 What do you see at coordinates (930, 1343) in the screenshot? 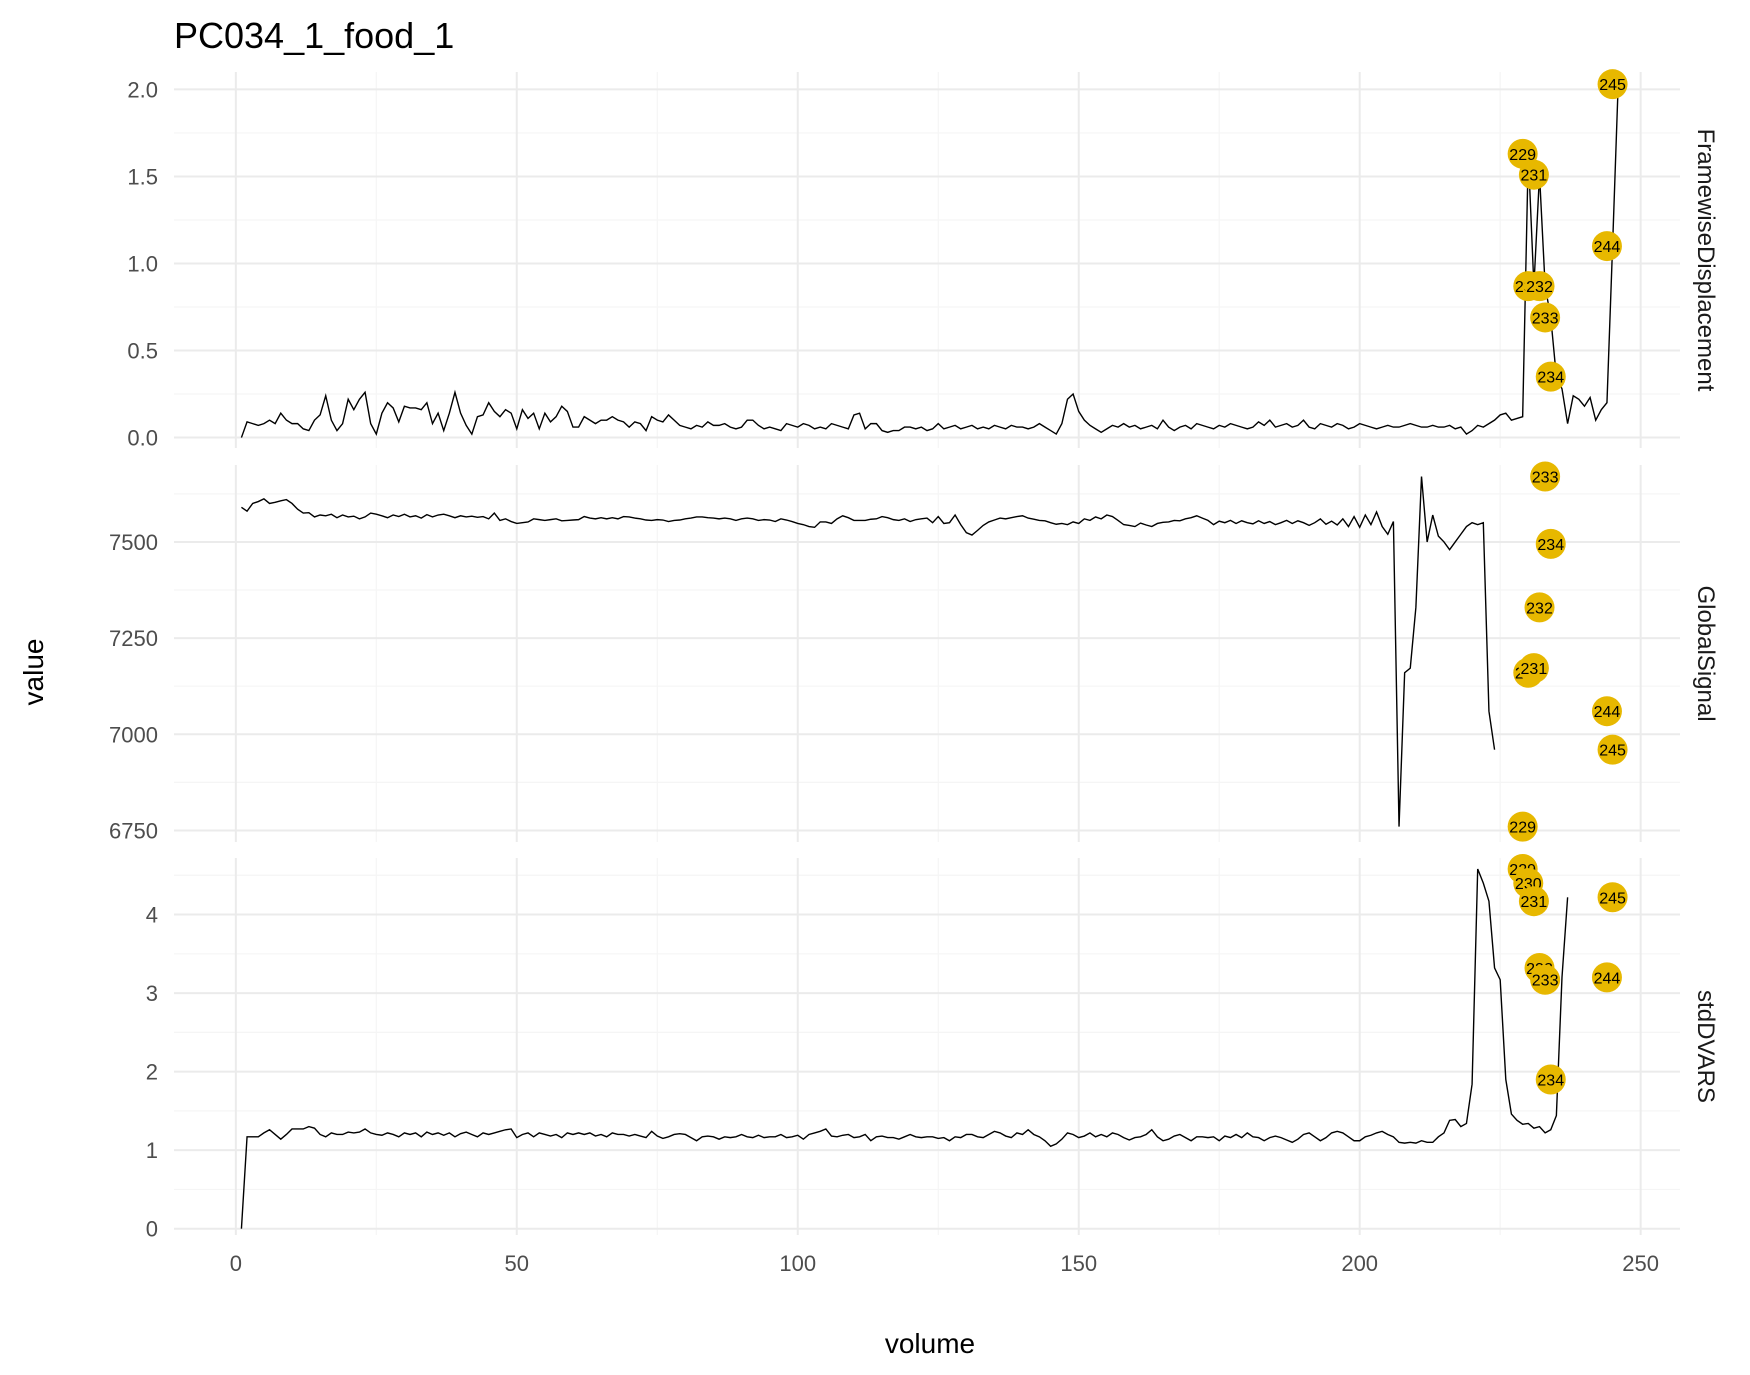
I see `x-axis-title: volume` at bounding box center [930, 1343].